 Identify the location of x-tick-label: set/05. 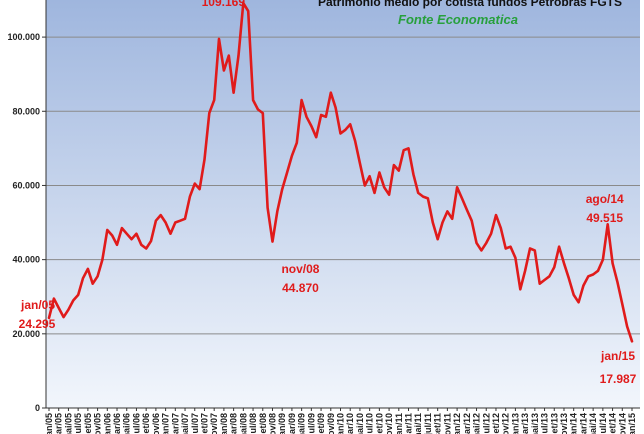
(88, 423).